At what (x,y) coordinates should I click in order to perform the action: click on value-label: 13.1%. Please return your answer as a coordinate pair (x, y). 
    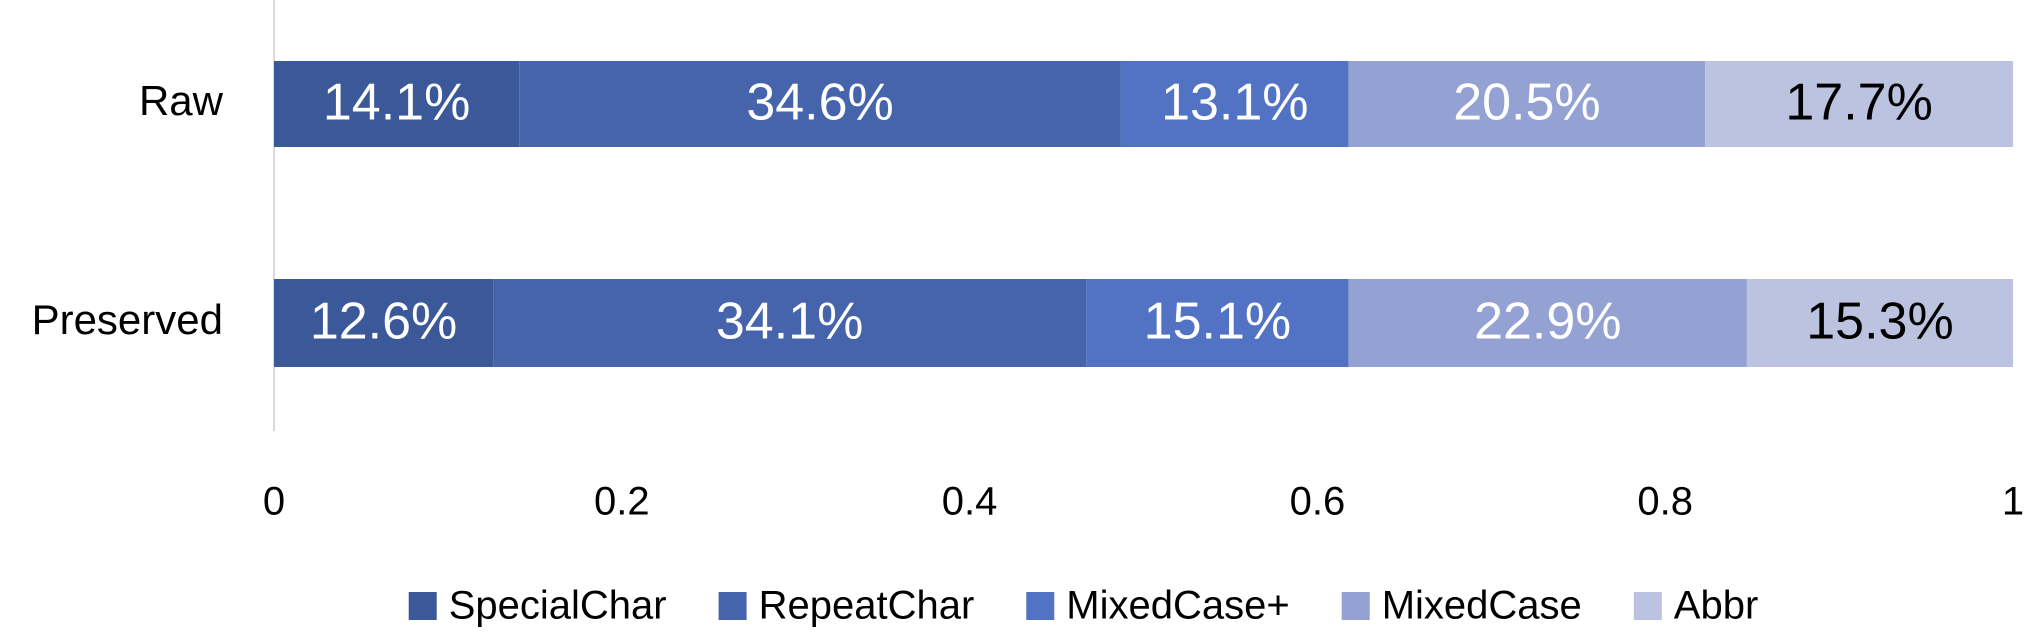
    Looking at the image, I should click on (1234, 103).